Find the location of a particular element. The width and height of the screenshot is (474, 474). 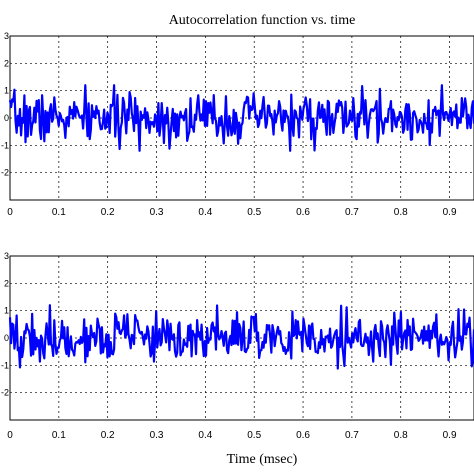

x-axis-label: Time (msec) is located at coordinates (262, 459).